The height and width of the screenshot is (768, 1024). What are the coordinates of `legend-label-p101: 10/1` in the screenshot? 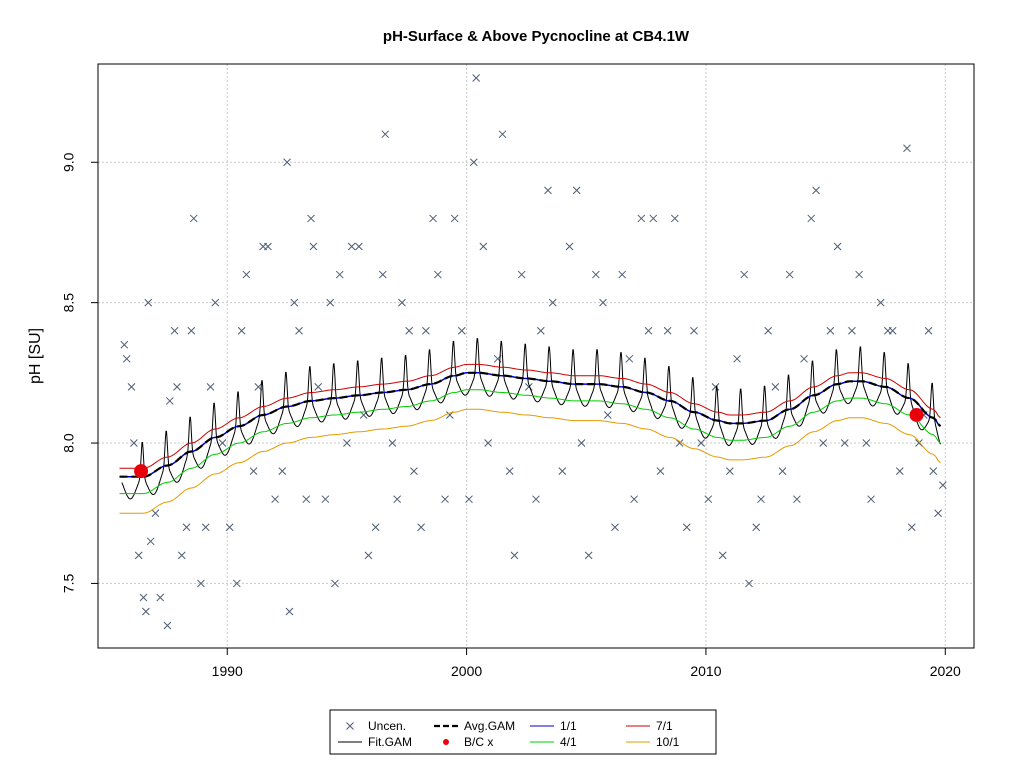 It's located at (668, 742).